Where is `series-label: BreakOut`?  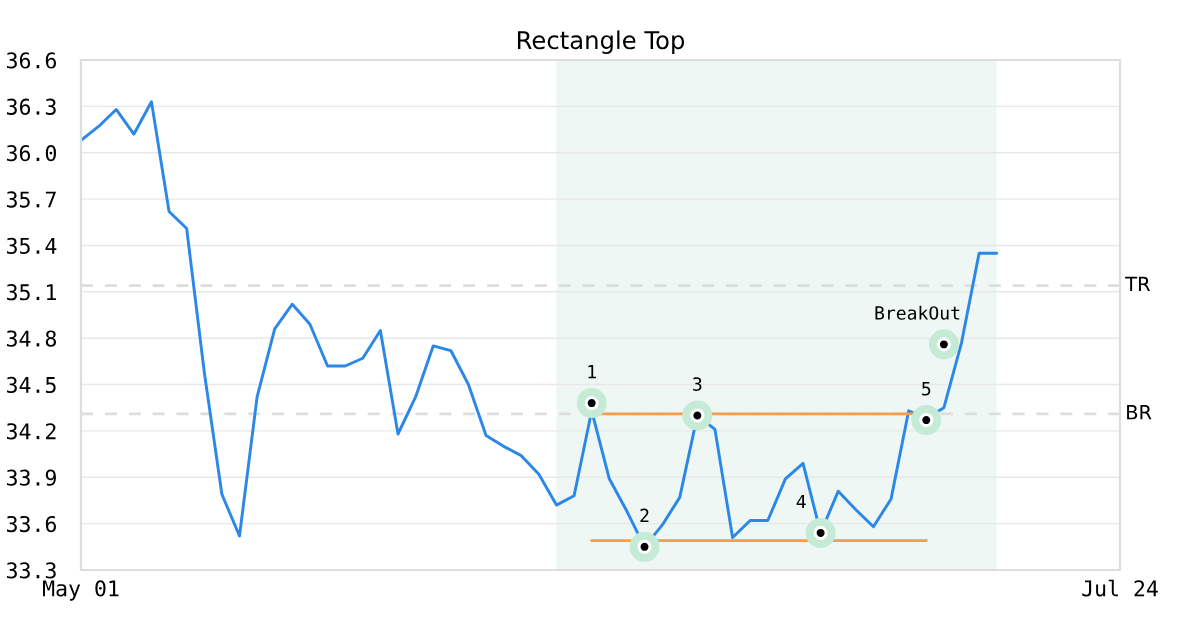
series-label: BreakOut is located at coordinates (917, 312).